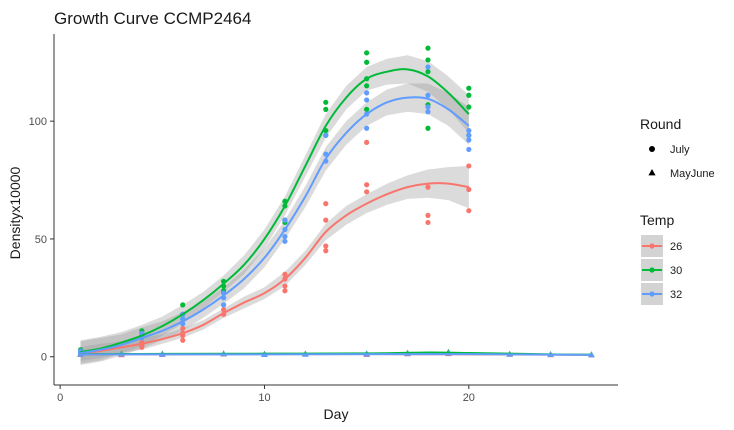  I want to click on x-tick-label: 10, so click(264, 398).